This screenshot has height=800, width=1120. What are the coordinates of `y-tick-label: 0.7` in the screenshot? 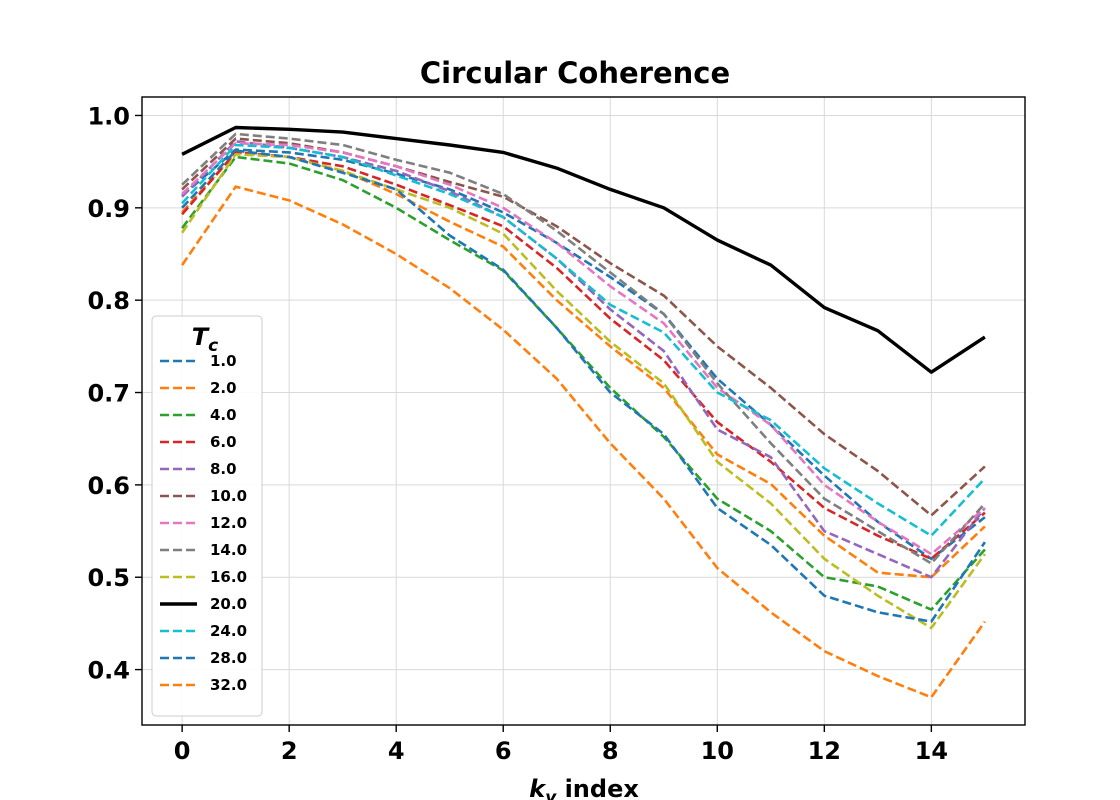 It's located at (108, 394).